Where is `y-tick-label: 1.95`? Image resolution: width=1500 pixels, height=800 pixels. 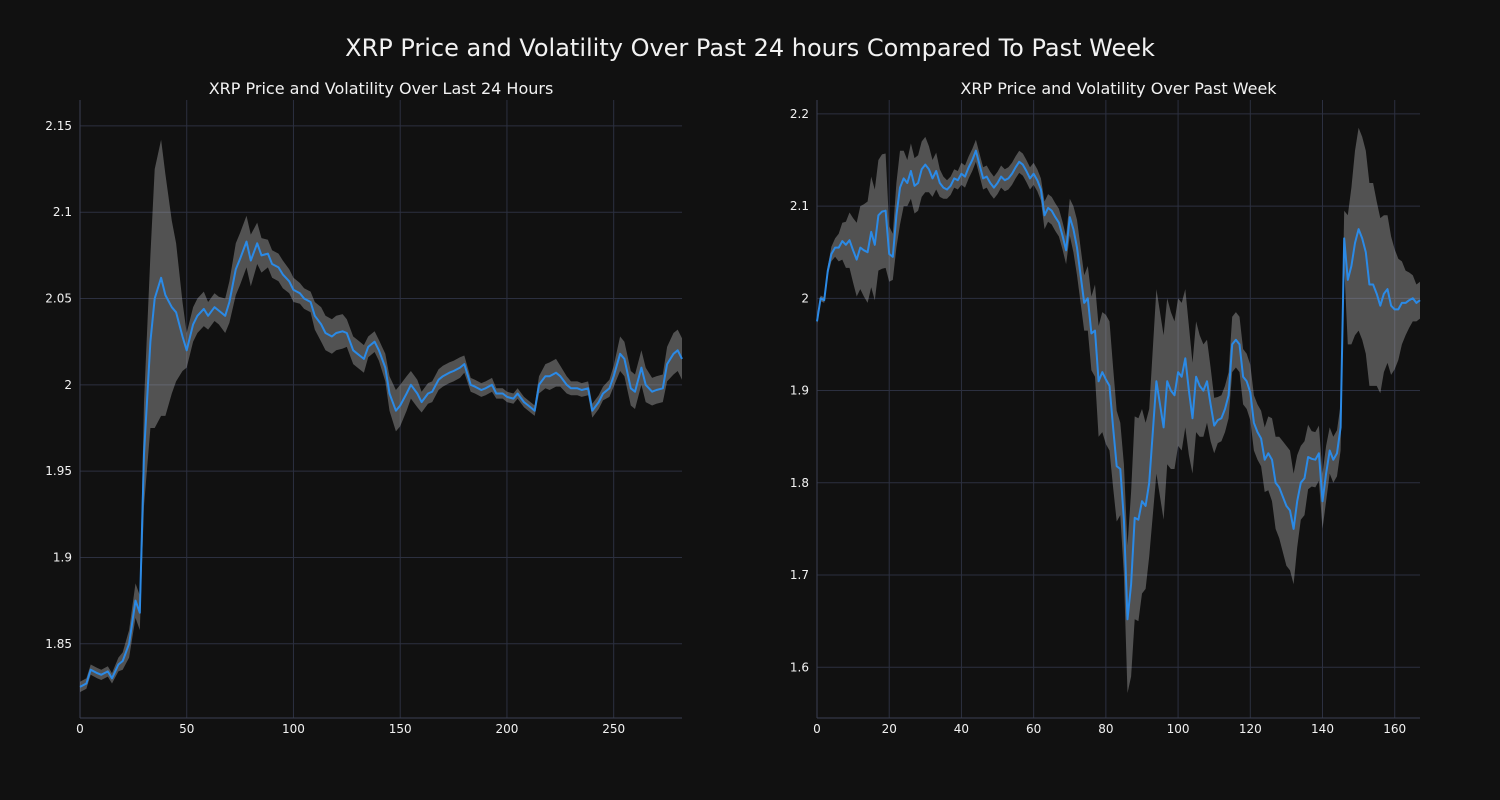
y-tick-label: 1.95 is located at coordinates (58, 471).